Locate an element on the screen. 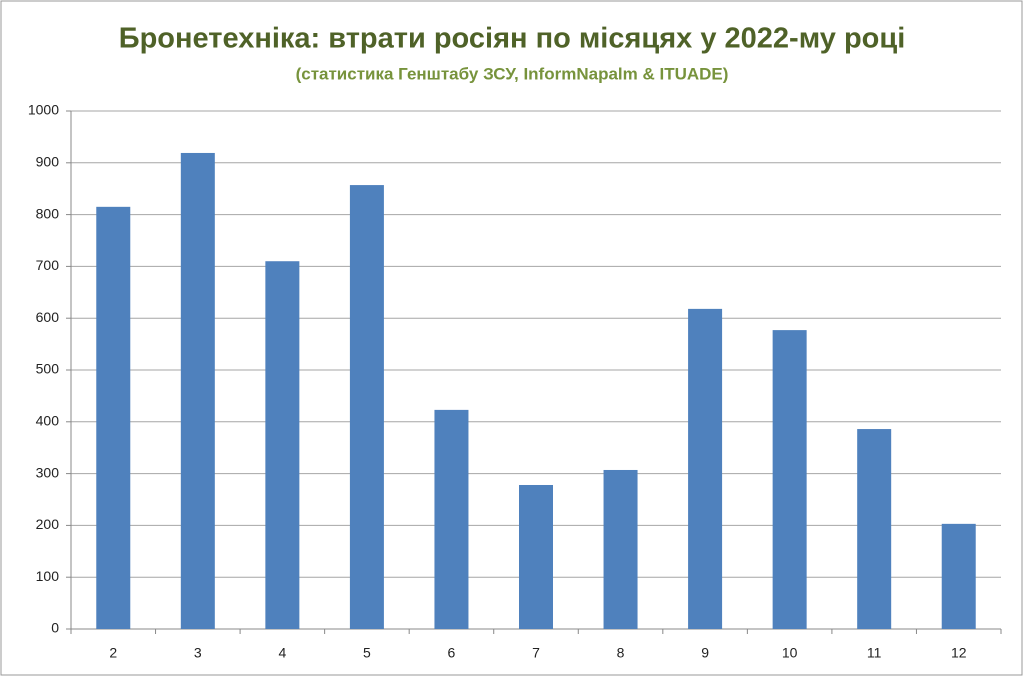 This screenshot has height=677, width=1024. y-tick-label: 900 is located at coordinates (48, 162).